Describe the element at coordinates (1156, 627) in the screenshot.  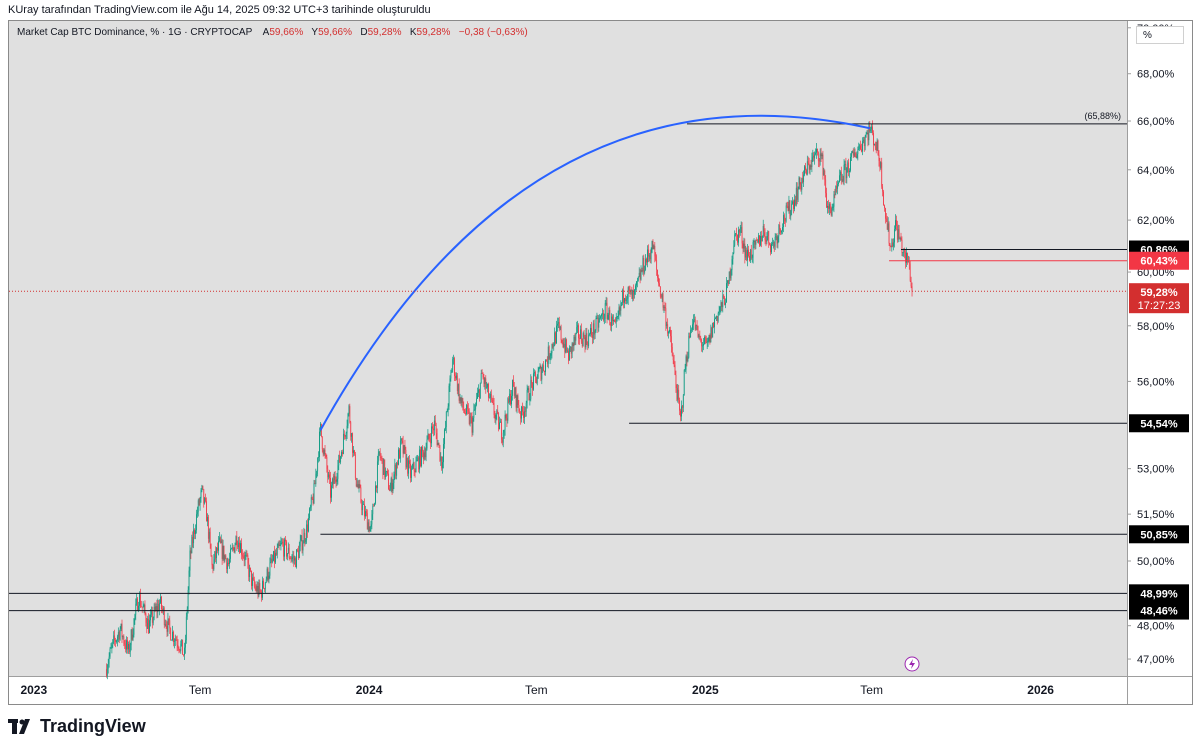
I see `y-tick-label: 48,00%` at that location.